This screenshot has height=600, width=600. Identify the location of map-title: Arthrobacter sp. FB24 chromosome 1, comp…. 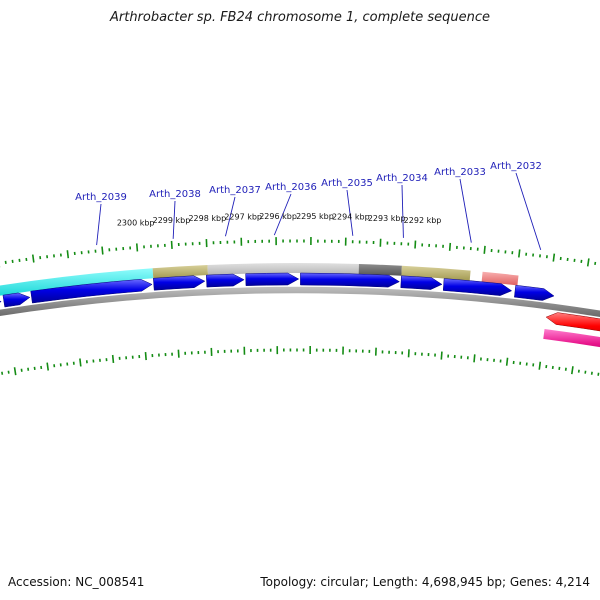
(300, 17).